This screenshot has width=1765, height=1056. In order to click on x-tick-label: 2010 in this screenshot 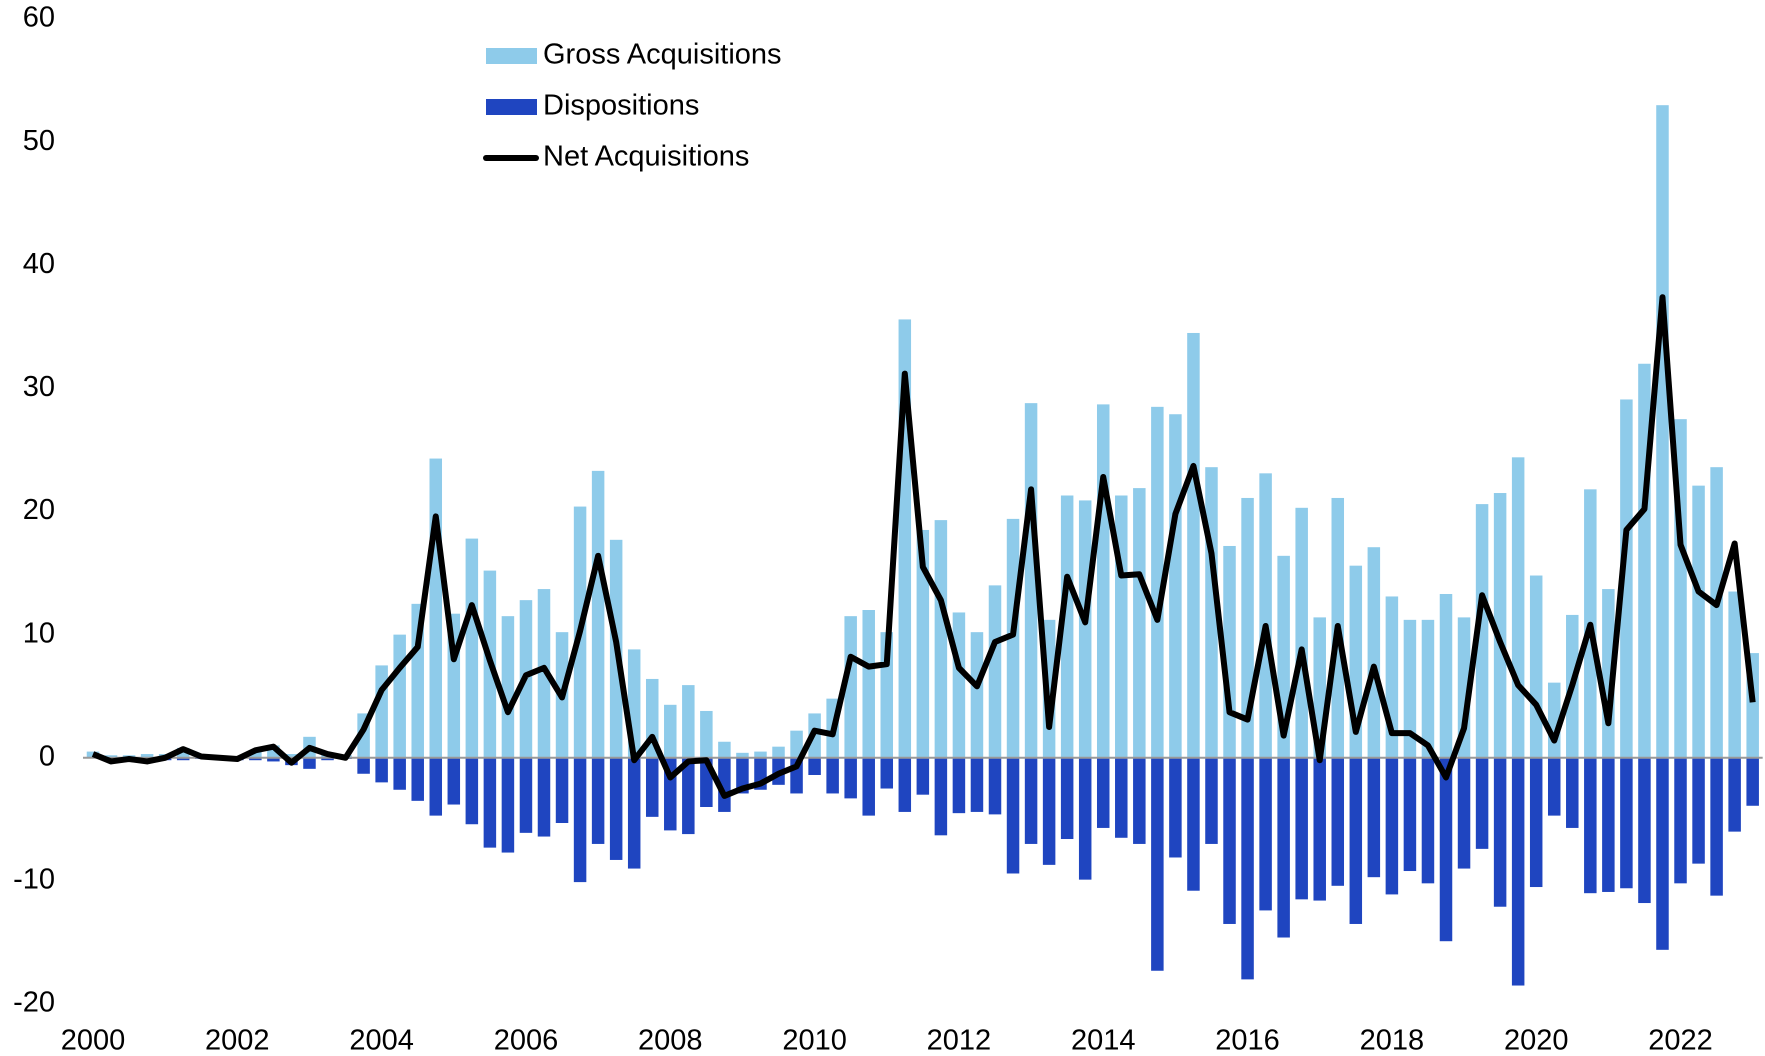, I will do `click(814, 1040)`.